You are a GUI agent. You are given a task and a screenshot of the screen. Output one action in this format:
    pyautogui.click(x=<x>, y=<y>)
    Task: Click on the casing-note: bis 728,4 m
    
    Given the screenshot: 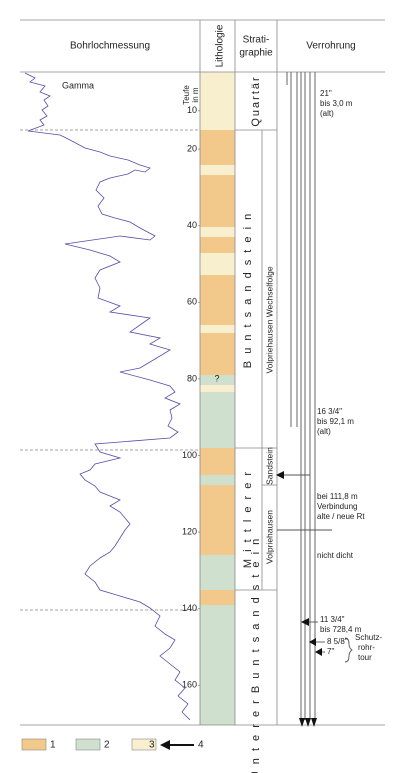 What is the action you would take?
    pyautogui.click(x=341, y=629)
    